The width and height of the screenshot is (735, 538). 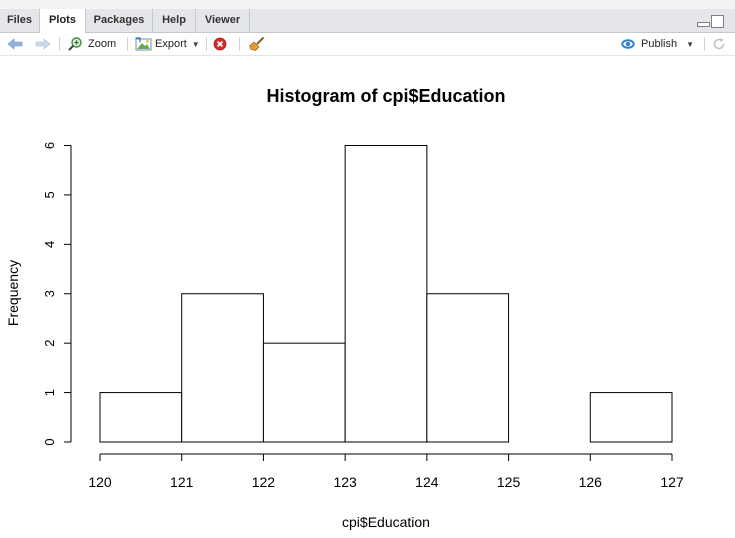 What do you see at coordinates (75, 44) in the screenshot?
I see `zoom-icon` at bounding box center [75, 44].